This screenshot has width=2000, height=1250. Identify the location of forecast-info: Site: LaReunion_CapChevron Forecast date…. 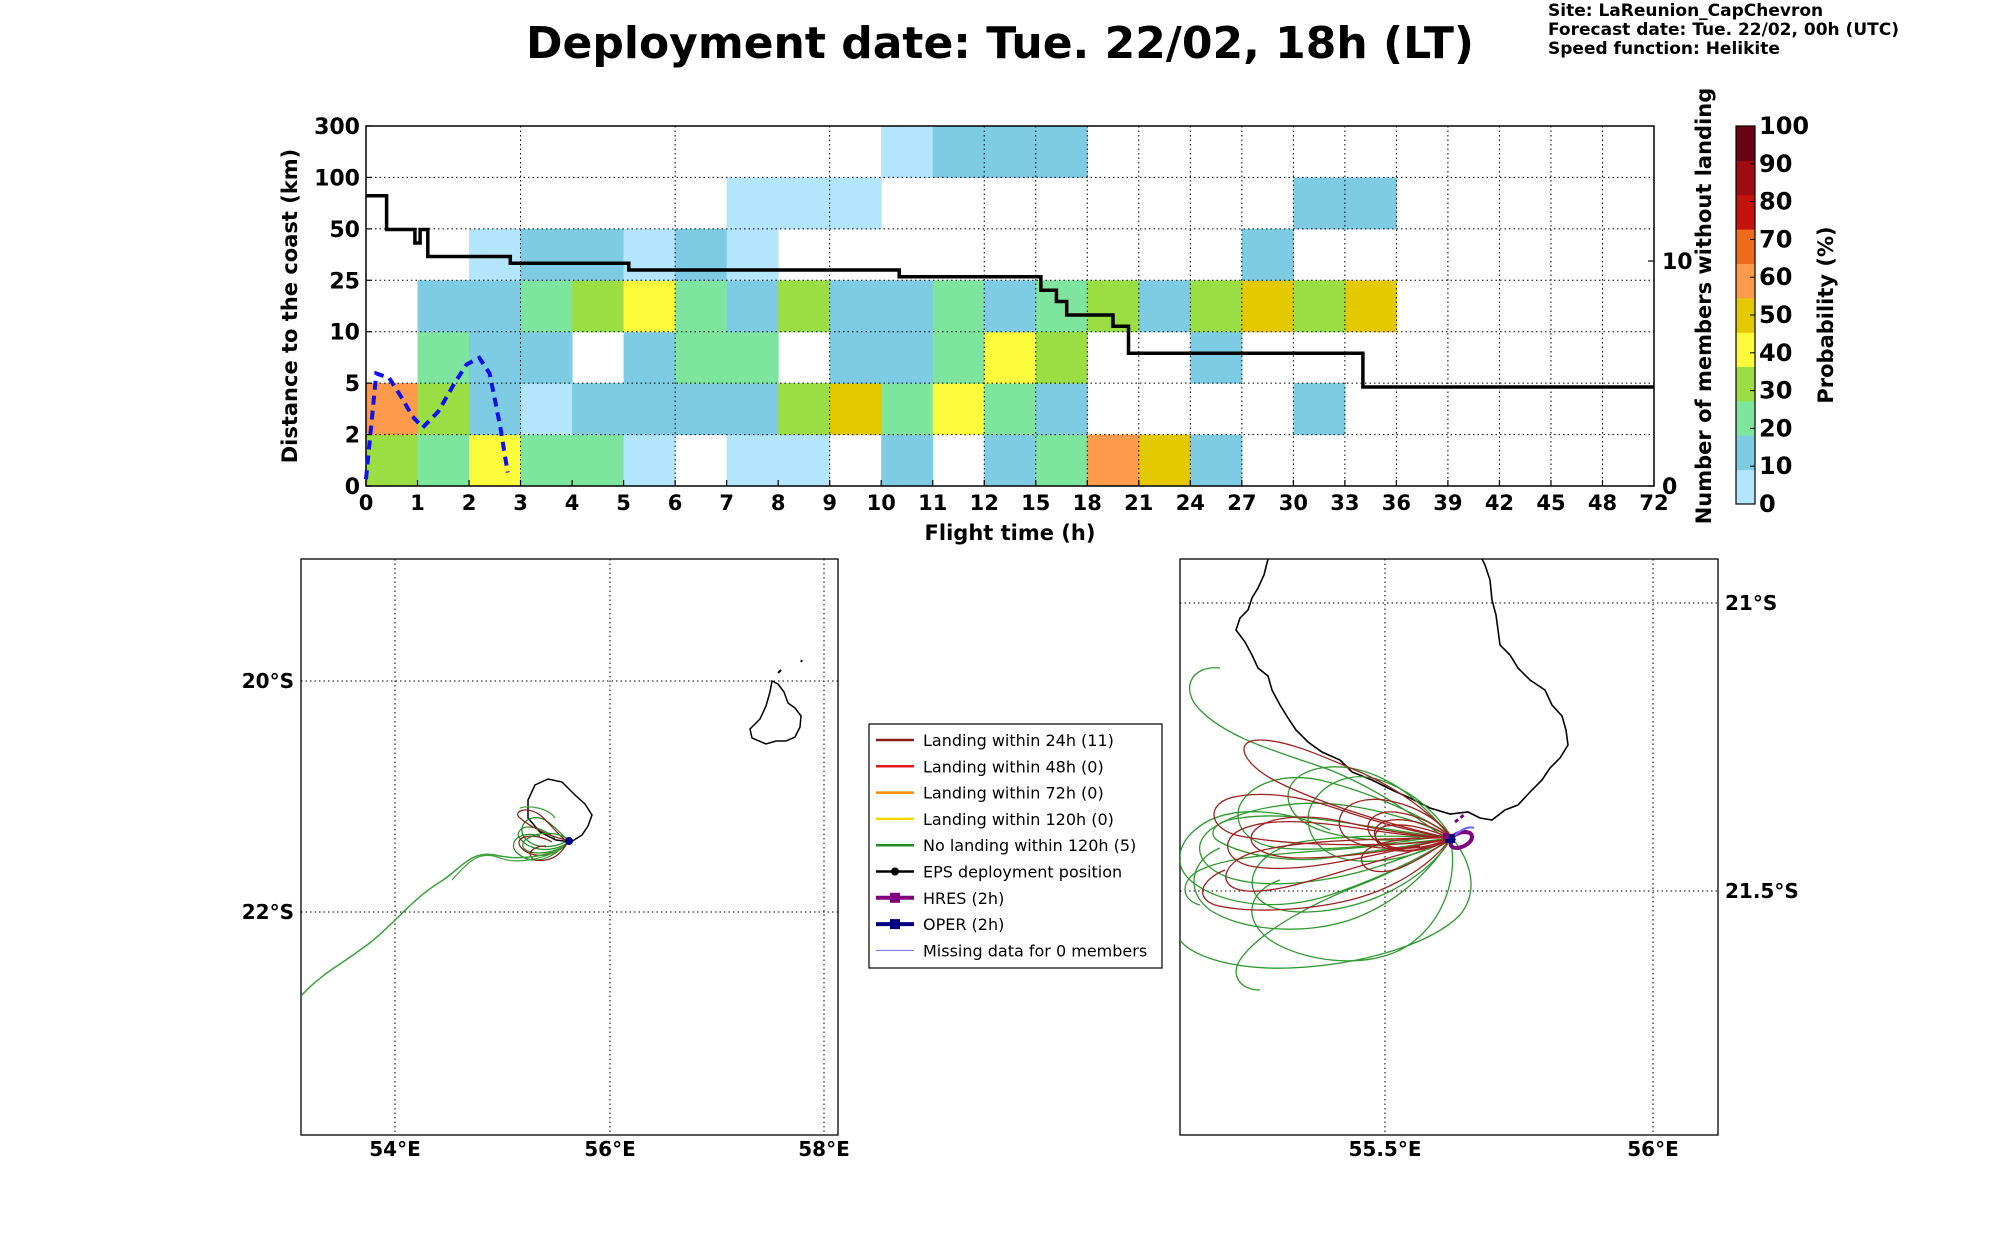
(1723, 30).